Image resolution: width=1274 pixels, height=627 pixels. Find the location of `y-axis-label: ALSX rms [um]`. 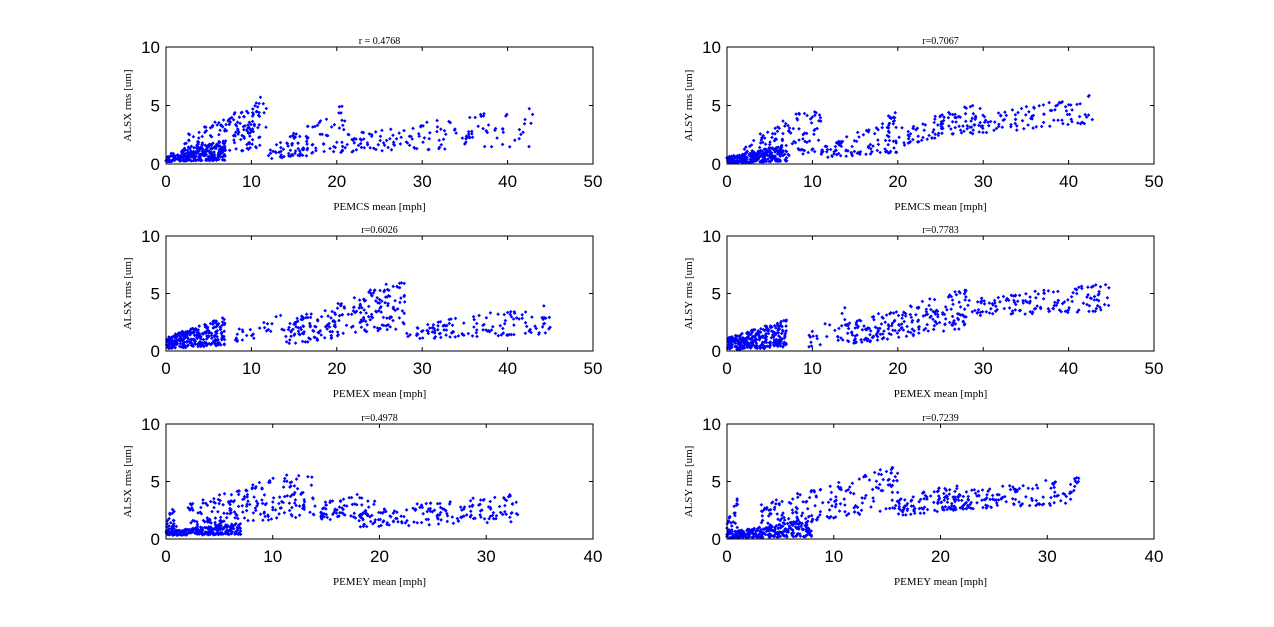

y-axis-label: ALSX rms [um] is located at coordinates (128, 293).